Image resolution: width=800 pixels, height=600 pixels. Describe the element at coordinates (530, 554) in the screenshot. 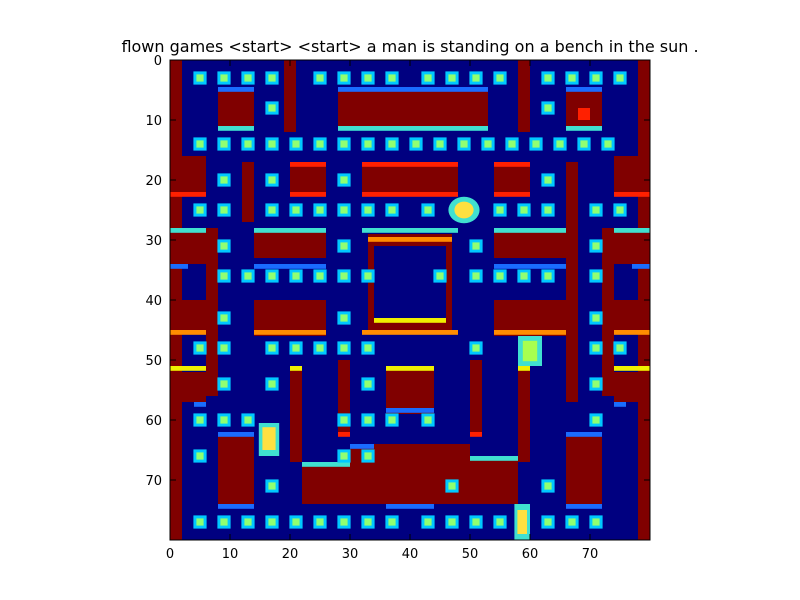

I see `x-tick-label: 60` at that location.